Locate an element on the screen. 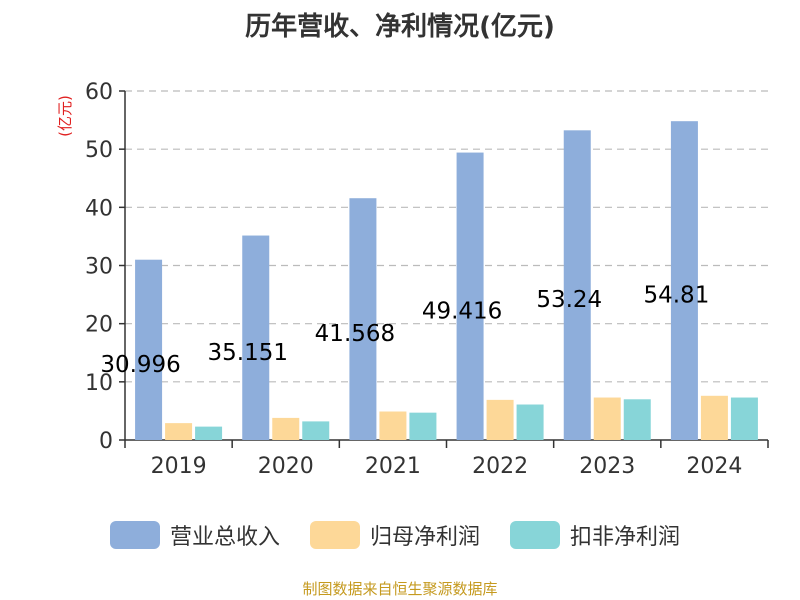 This screenshot has width=800, height=600. y-tick-label: 60 is located at coordinates (99, 92).